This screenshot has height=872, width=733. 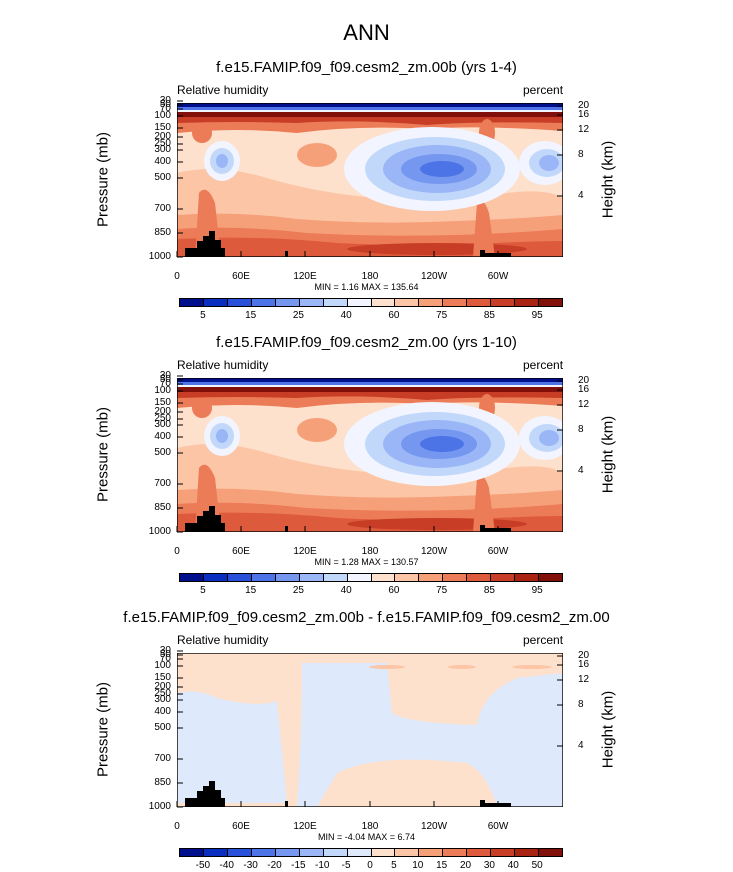 What do you see at coordinates (250, 865) in the screenshot?
I see `colorbar-label: -30` at bounding box center [250, 865].